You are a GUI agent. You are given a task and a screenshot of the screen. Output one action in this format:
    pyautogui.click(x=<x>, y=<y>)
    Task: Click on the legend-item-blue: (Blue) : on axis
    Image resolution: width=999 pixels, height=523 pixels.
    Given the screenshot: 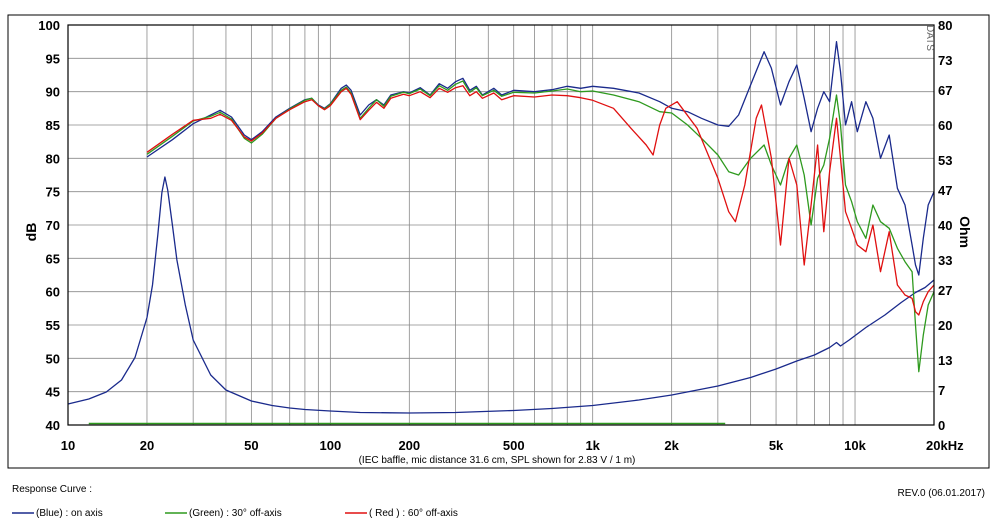 What is the action you would take?
    pyautogui.click(x=57, y=513)
    